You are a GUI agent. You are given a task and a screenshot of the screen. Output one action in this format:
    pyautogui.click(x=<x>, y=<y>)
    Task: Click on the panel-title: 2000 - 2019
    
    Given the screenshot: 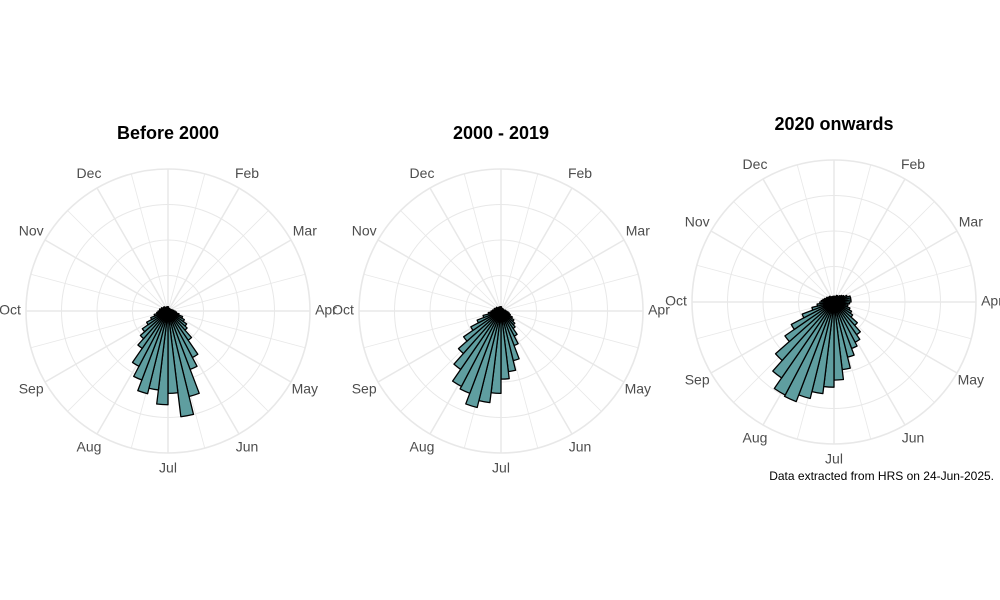 What is the action you would take?
    pyautogui.click(x=501, y=133)
    